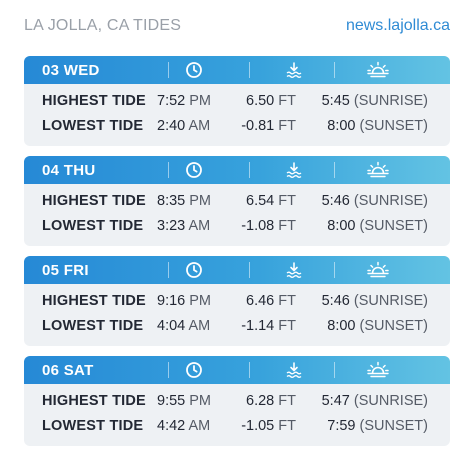  I want to click on page-title: LA JOLLA, CA TIDES, so click(103, 25).